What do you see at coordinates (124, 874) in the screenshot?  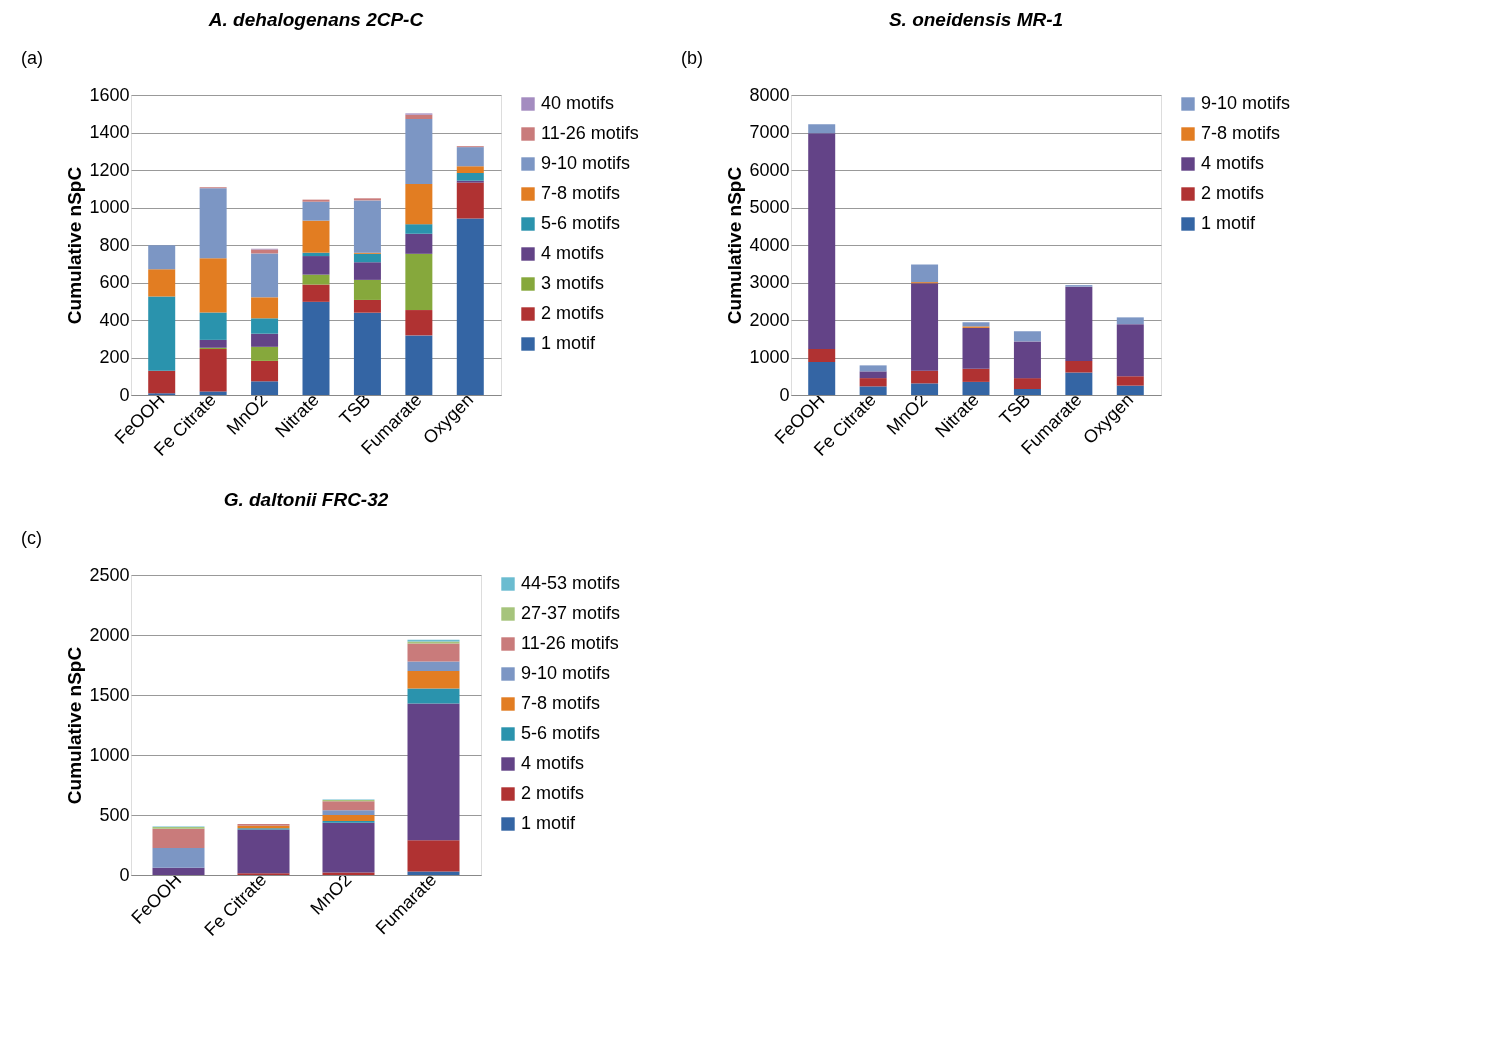 I see `y-tick-label: 0` at bounding box center [124, 874].